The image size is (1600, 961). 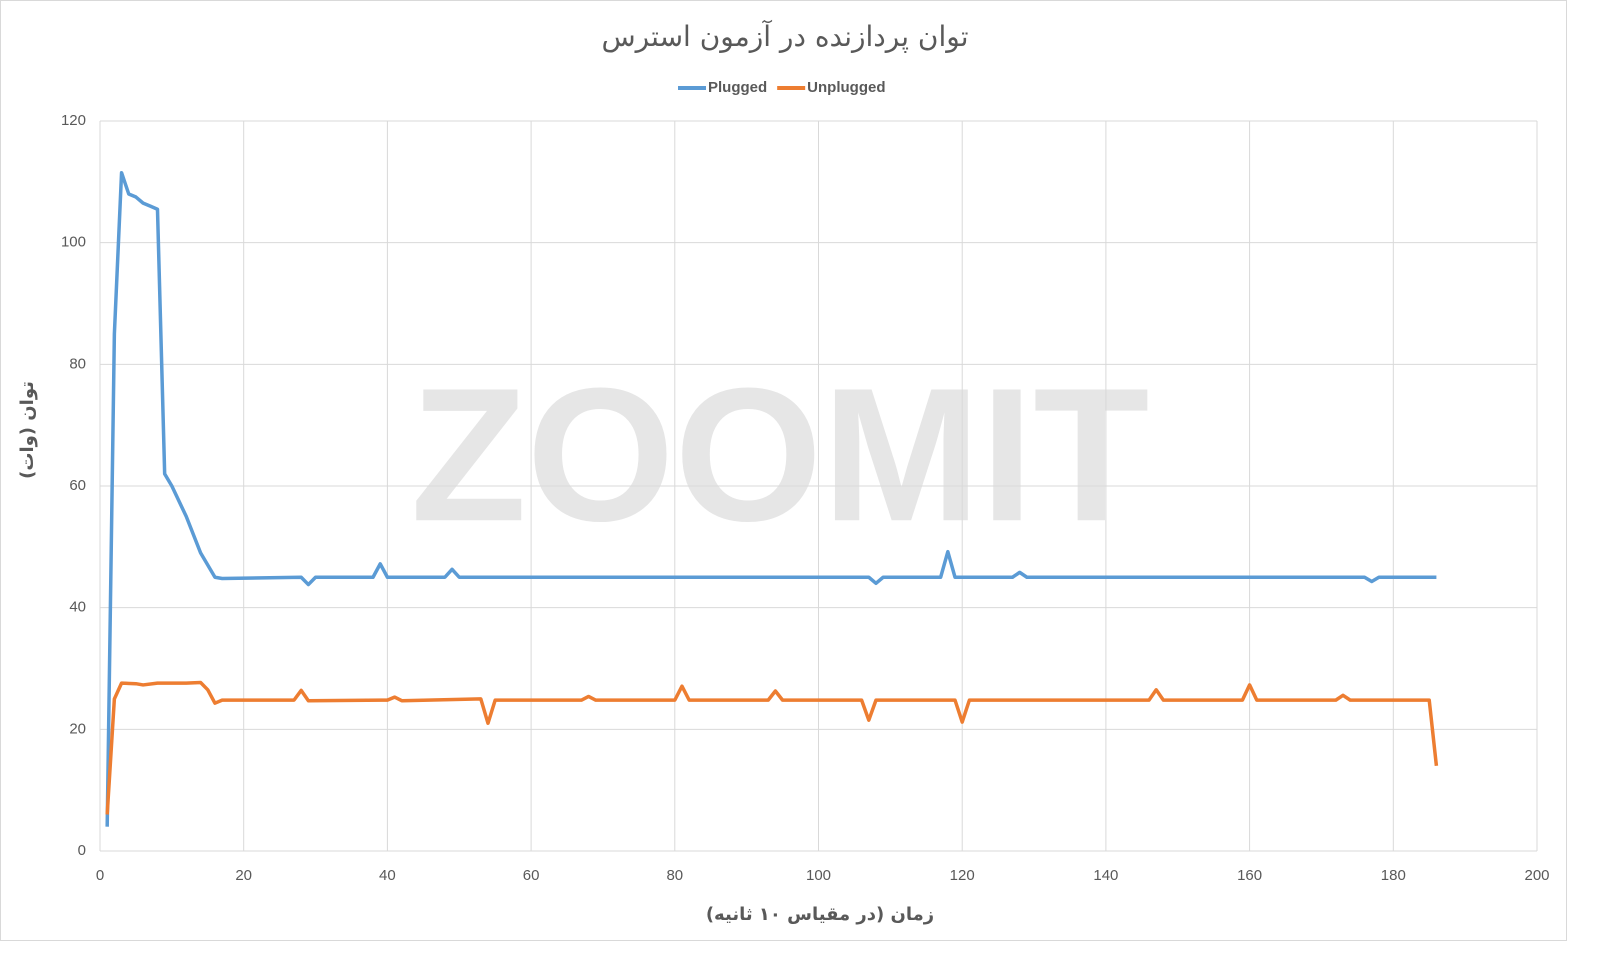 What do you see at coordinates (962, 875) in the screenshot?
I see `x-tick-label: 120` at bounding box center [962, 875].